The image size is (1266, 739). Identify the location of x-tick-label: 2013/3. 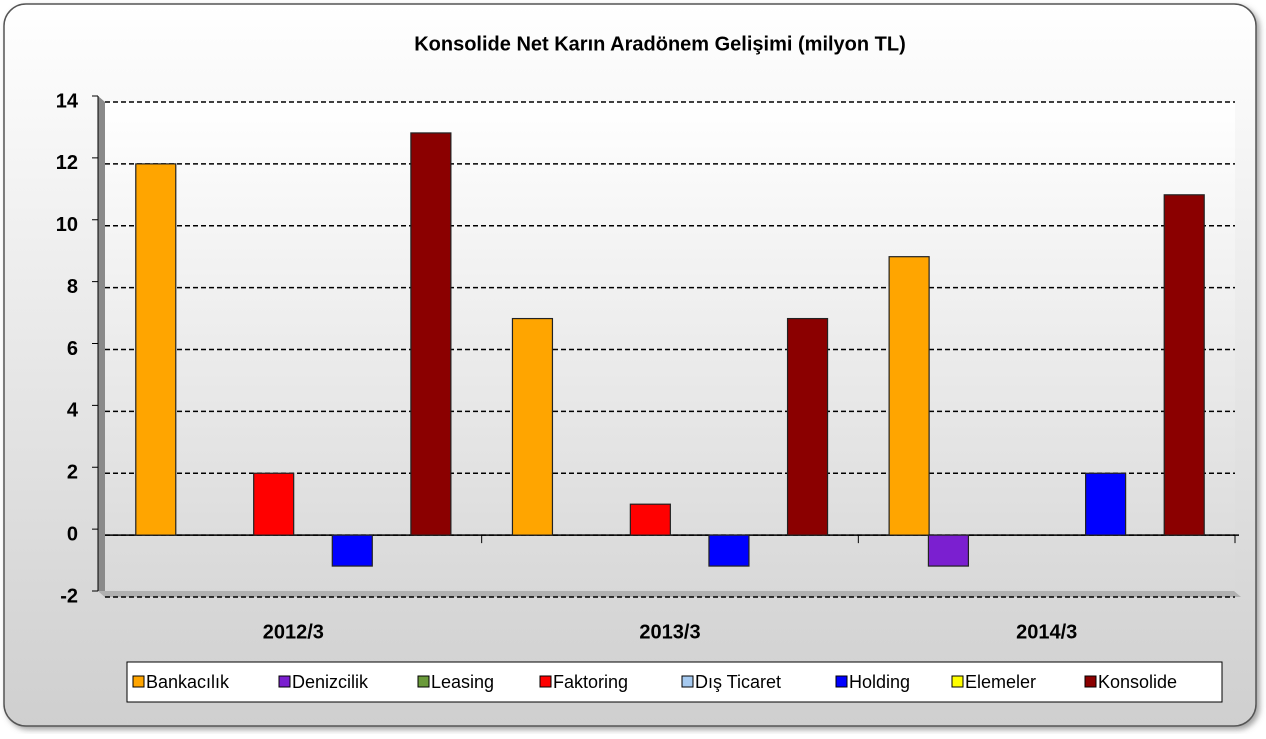
(669, 632).